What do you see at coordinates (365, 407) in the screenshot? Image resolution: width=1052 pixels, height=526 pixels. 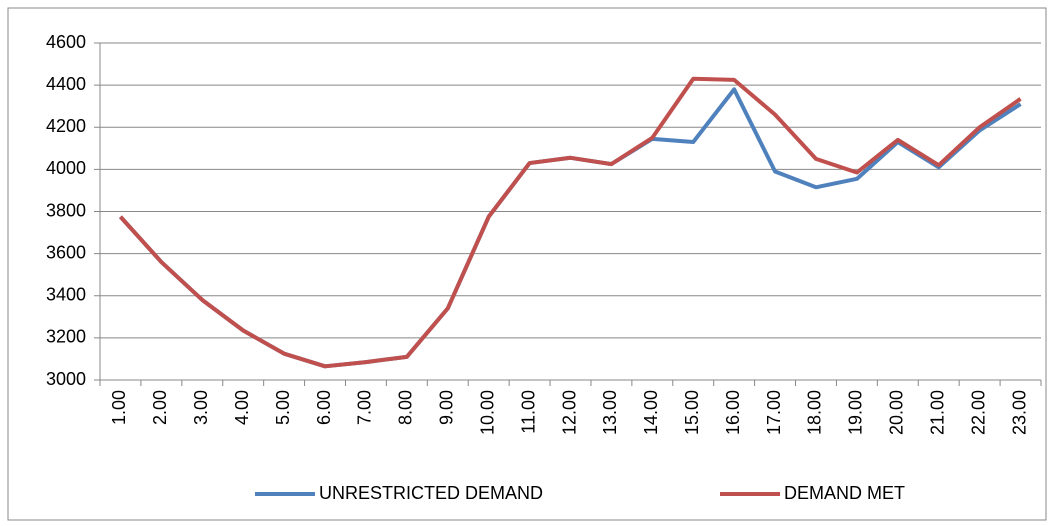 I see `x-tick-label: 7.00` at bounding box center [365, 407].